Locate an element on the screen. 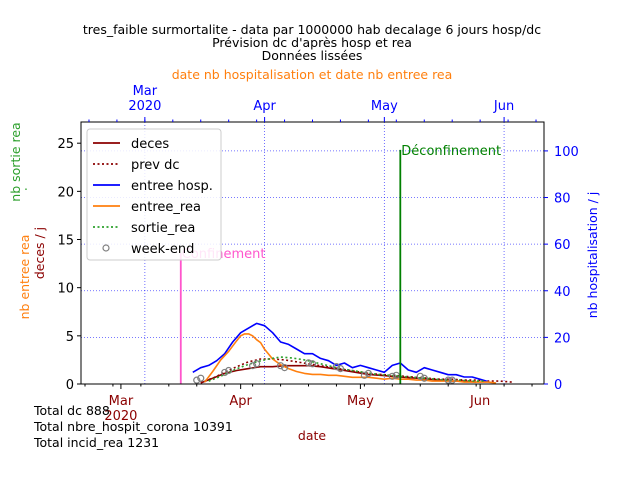 The width and height of the screenshot is (640, 480). legend-label: entree hosp. is located at coordinates (172, 186).